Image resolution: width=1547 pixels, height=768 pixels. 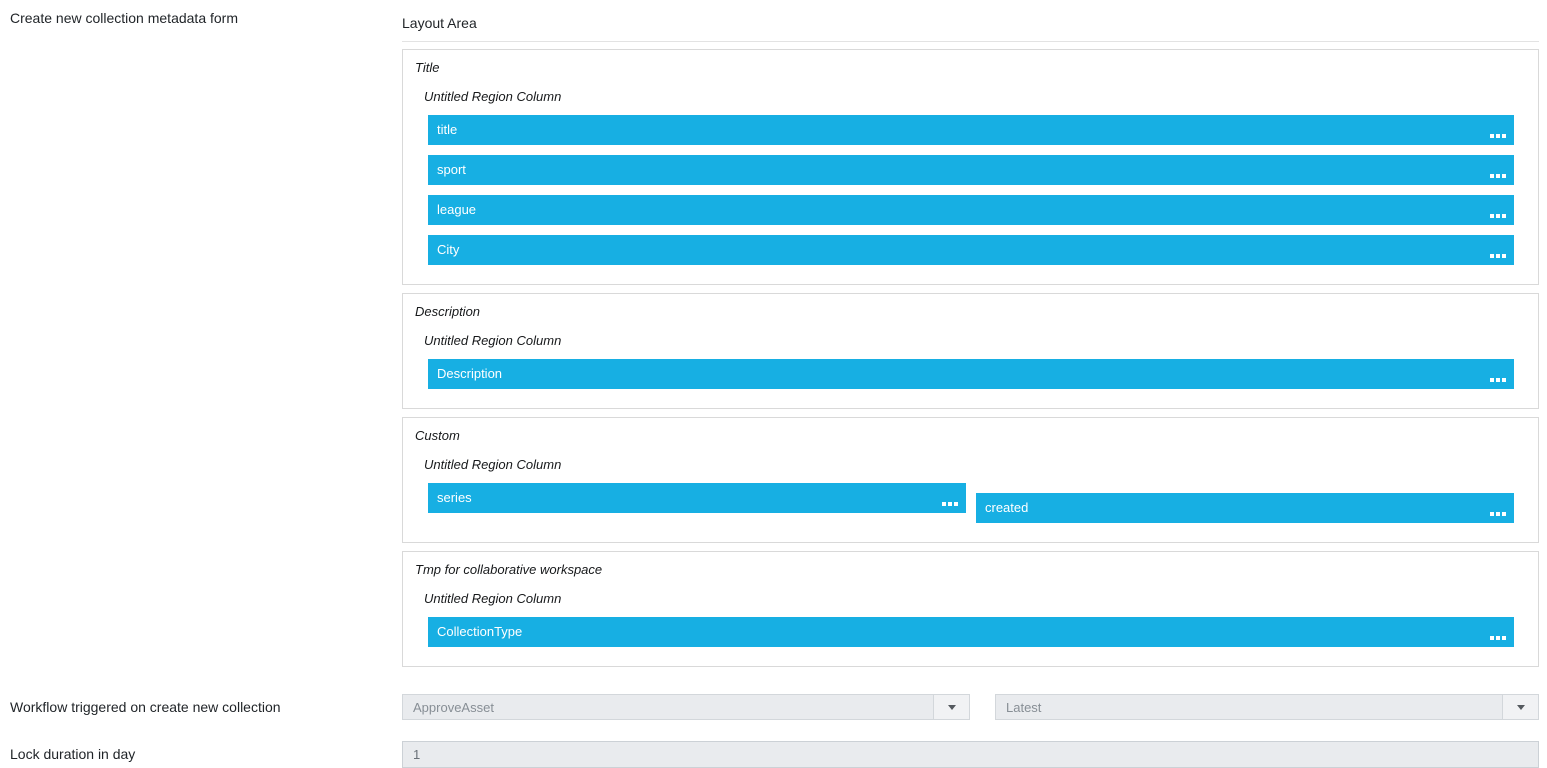 I want to click on workflow-controls: ApproveAsset Latest, so click(x=970, y=707).